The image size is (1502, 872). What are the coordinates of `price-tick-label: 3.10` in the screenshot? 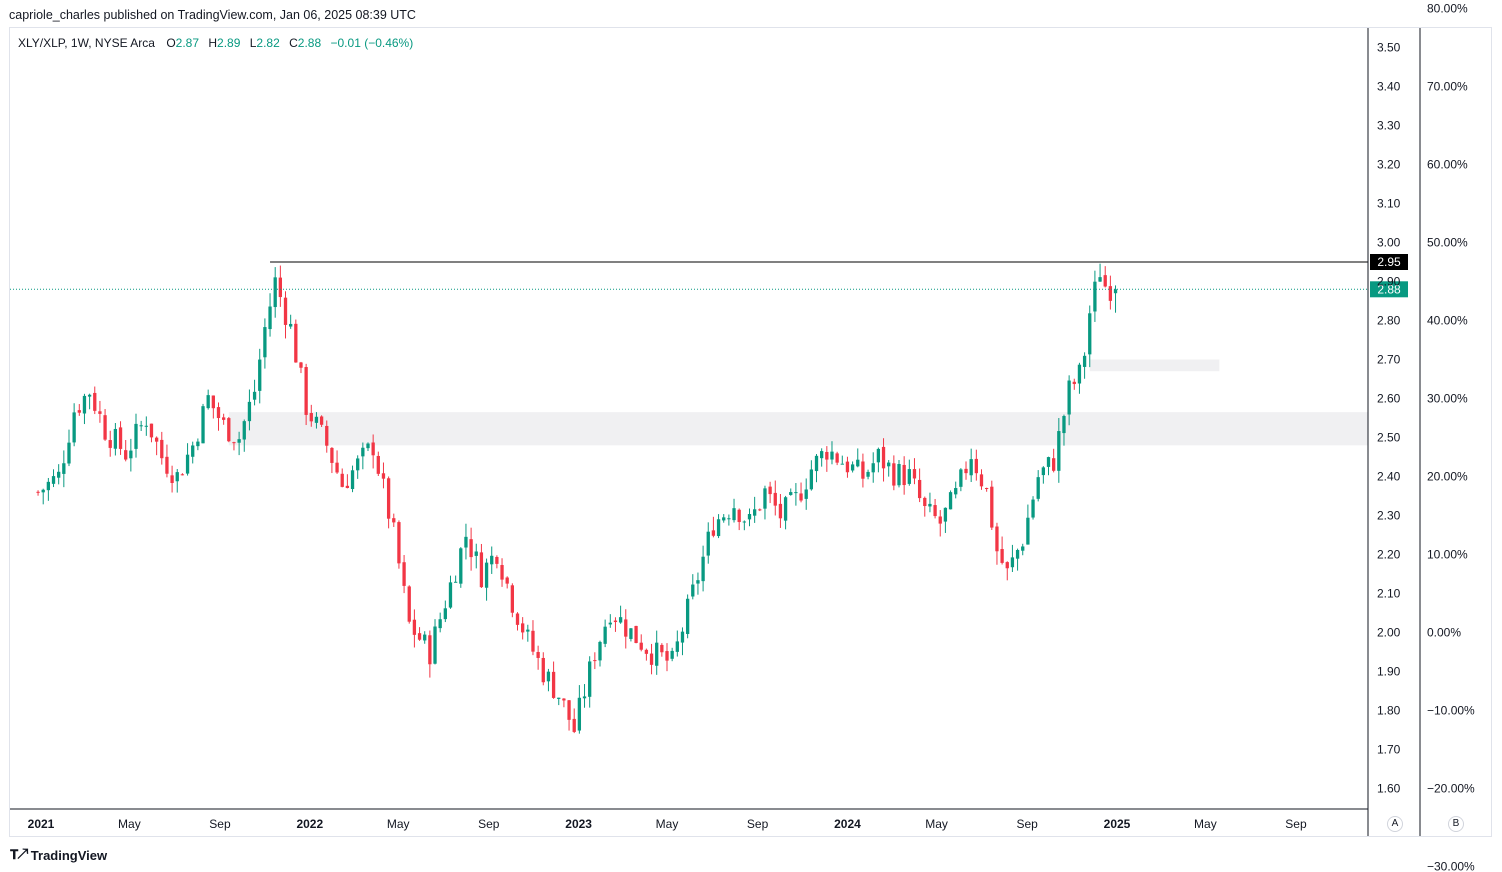 It's located at (1389, 204).